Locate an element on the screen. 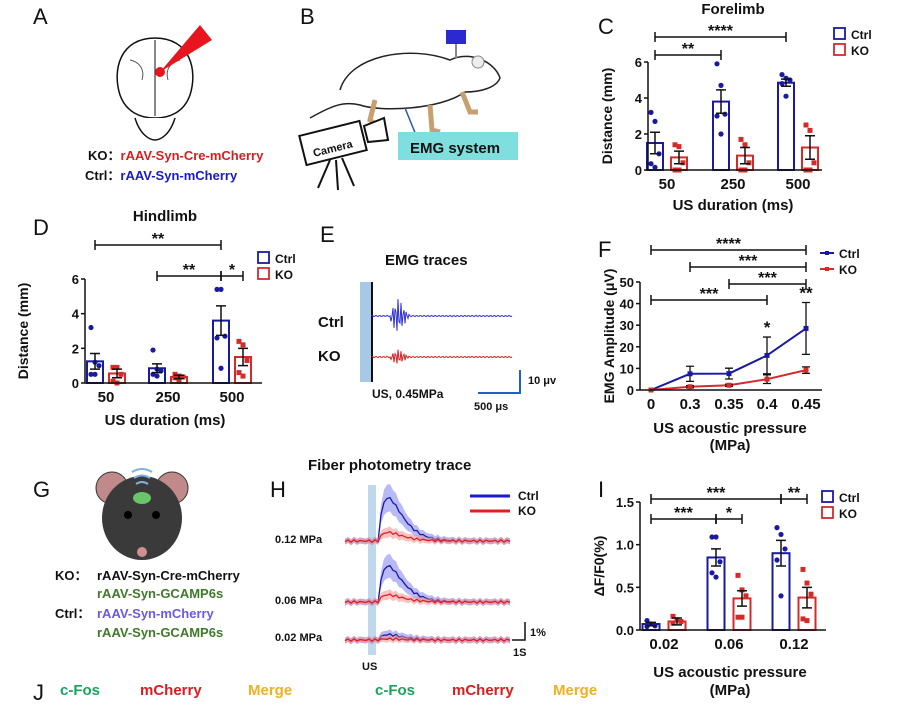  x-tick-label: 0.45 is located at coordinates (805, 404).